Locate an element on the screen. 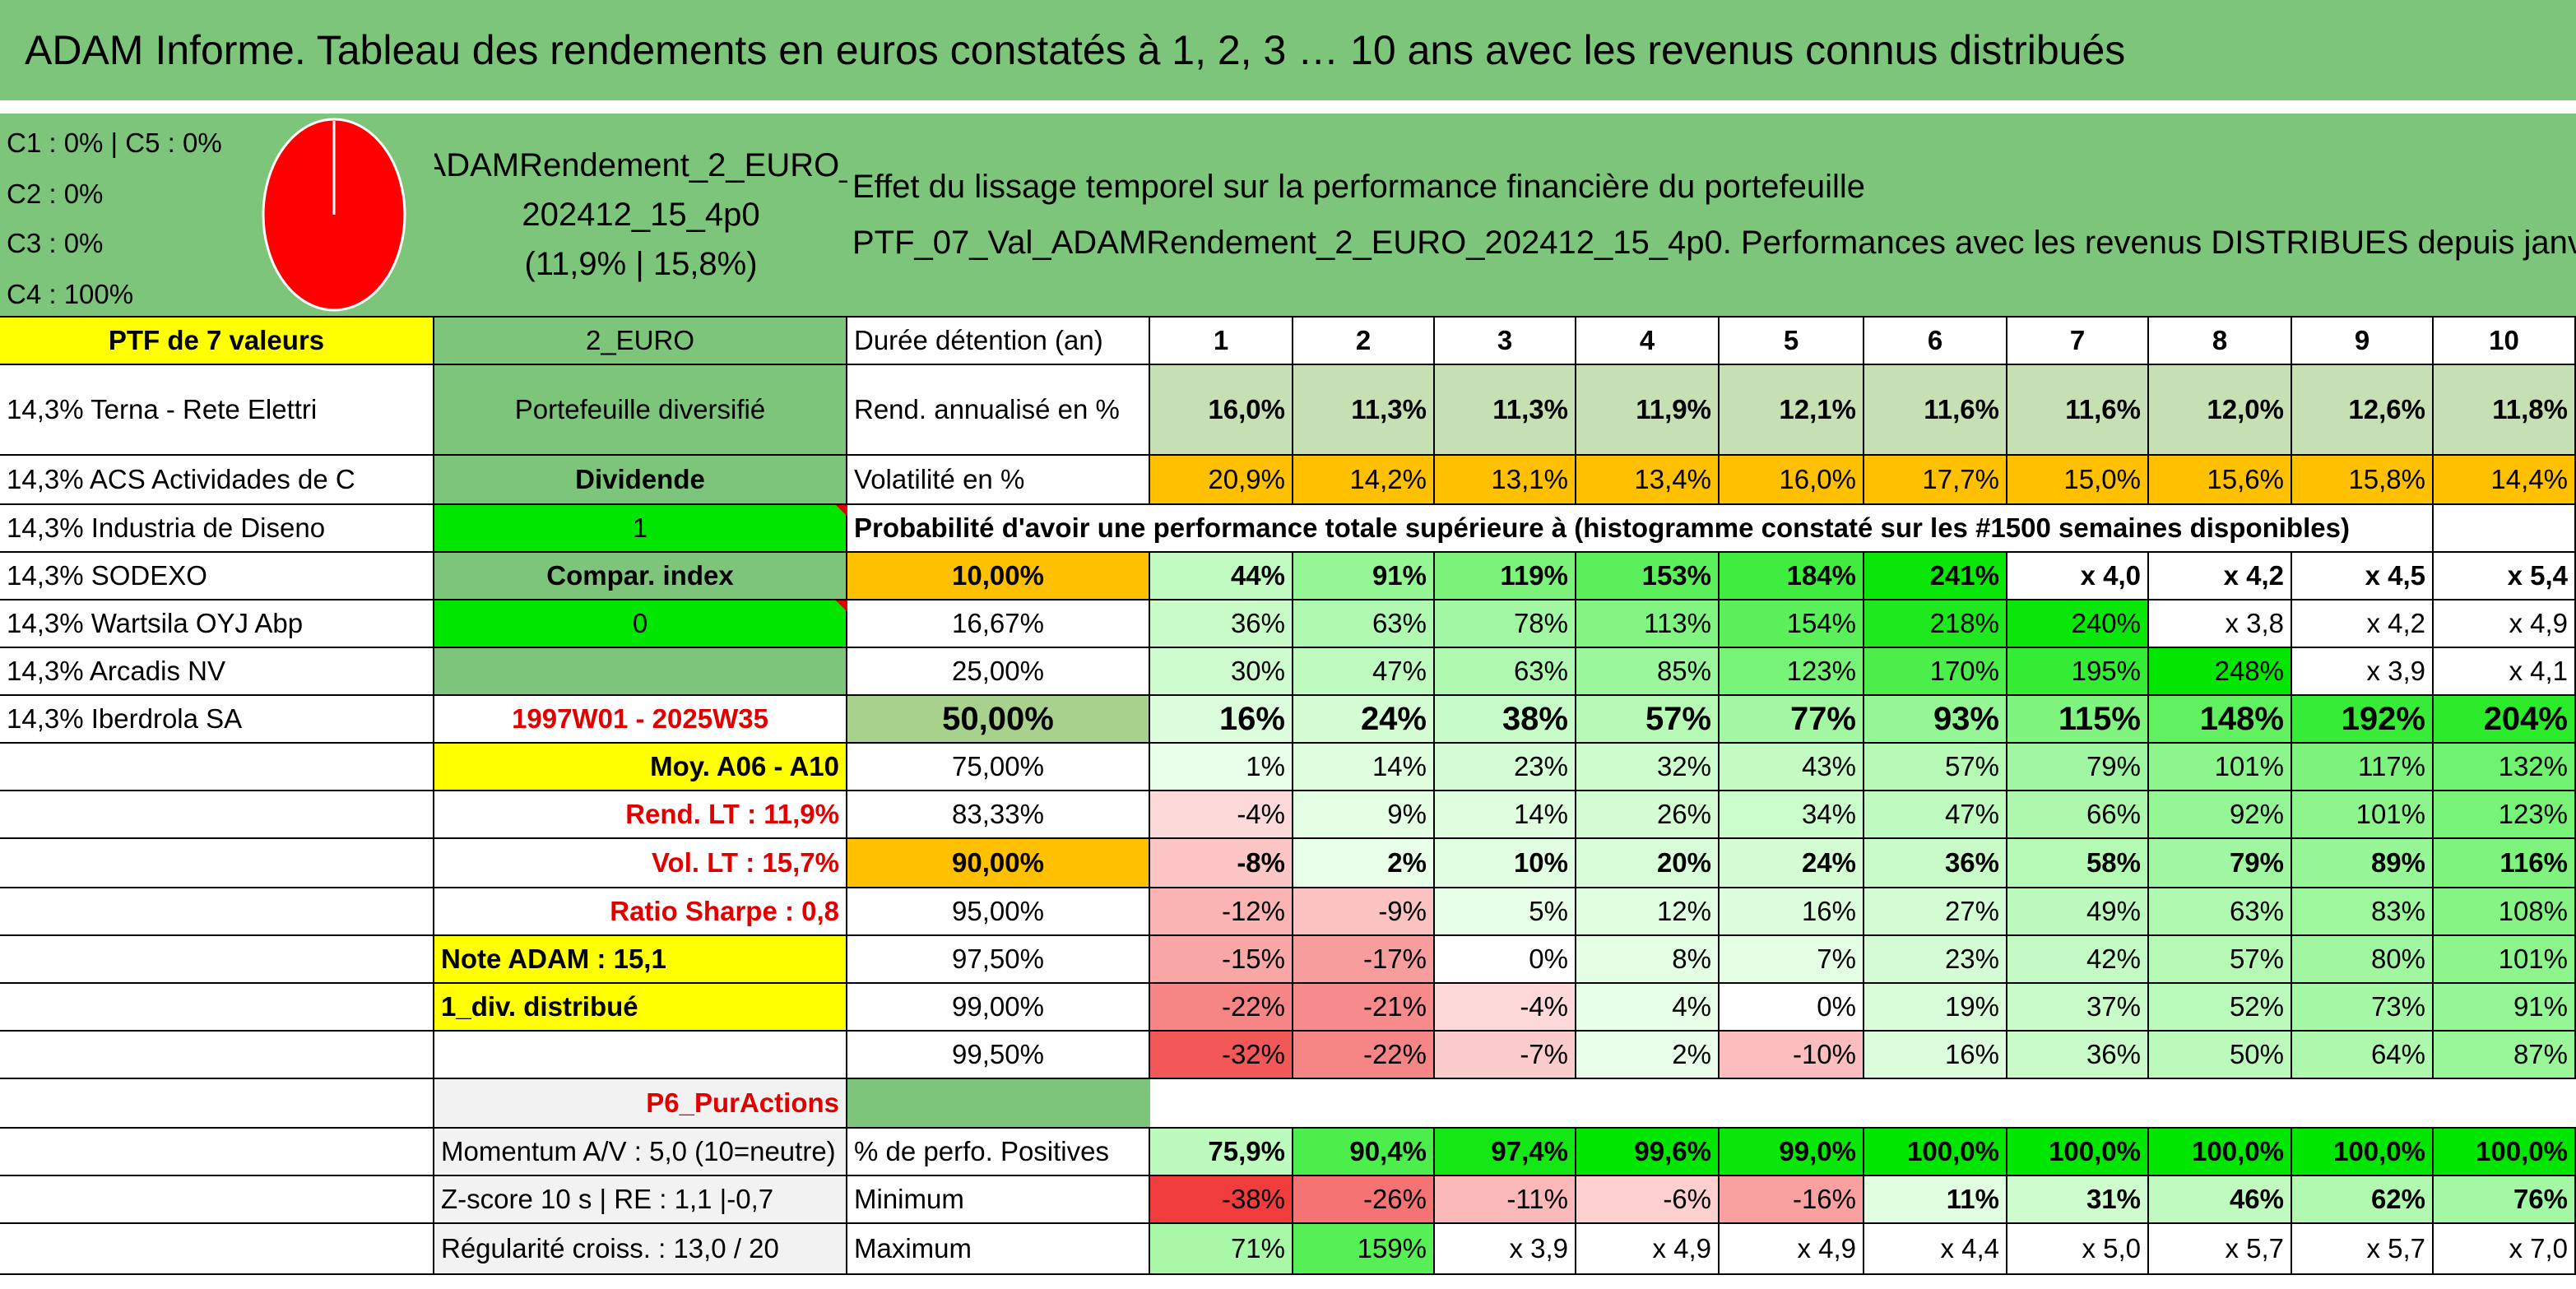 The height and width of the screenshot is (1289, 2576). dividend-count: 1_div. distribué is located at coordinates (640, 1008).